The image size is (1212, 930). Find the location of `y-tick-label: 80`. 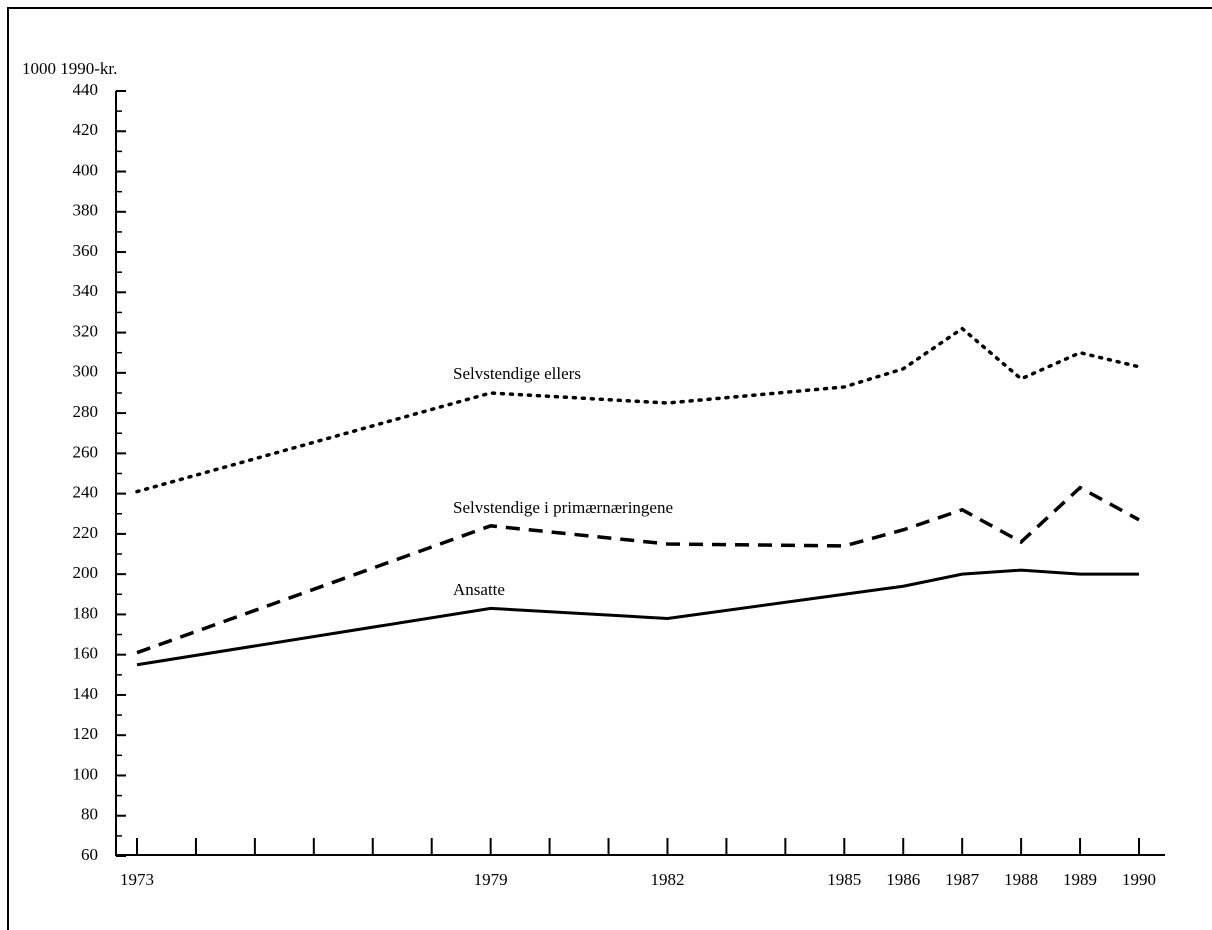

y-tick-label: 80 is located at coordinates (89, 814).